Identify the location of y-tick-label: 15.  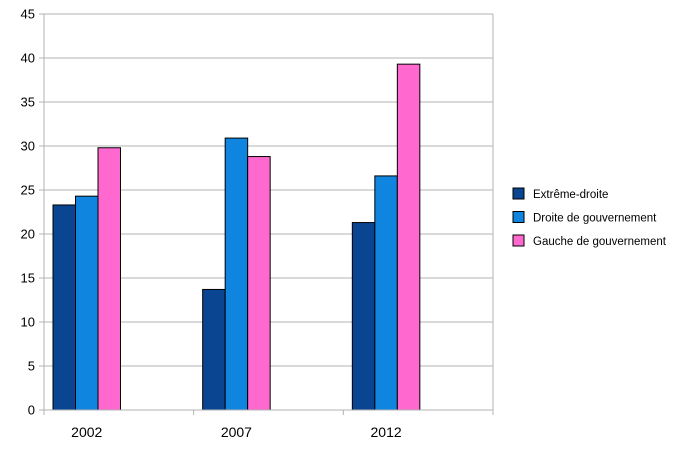
(28, 278).